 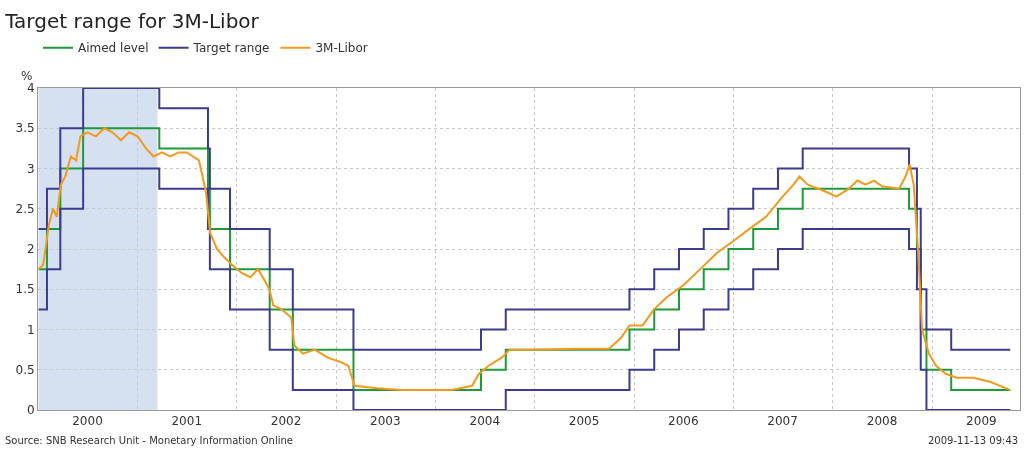 I want to click on y-tick-label: 3.5, so click(x=25, y=128).